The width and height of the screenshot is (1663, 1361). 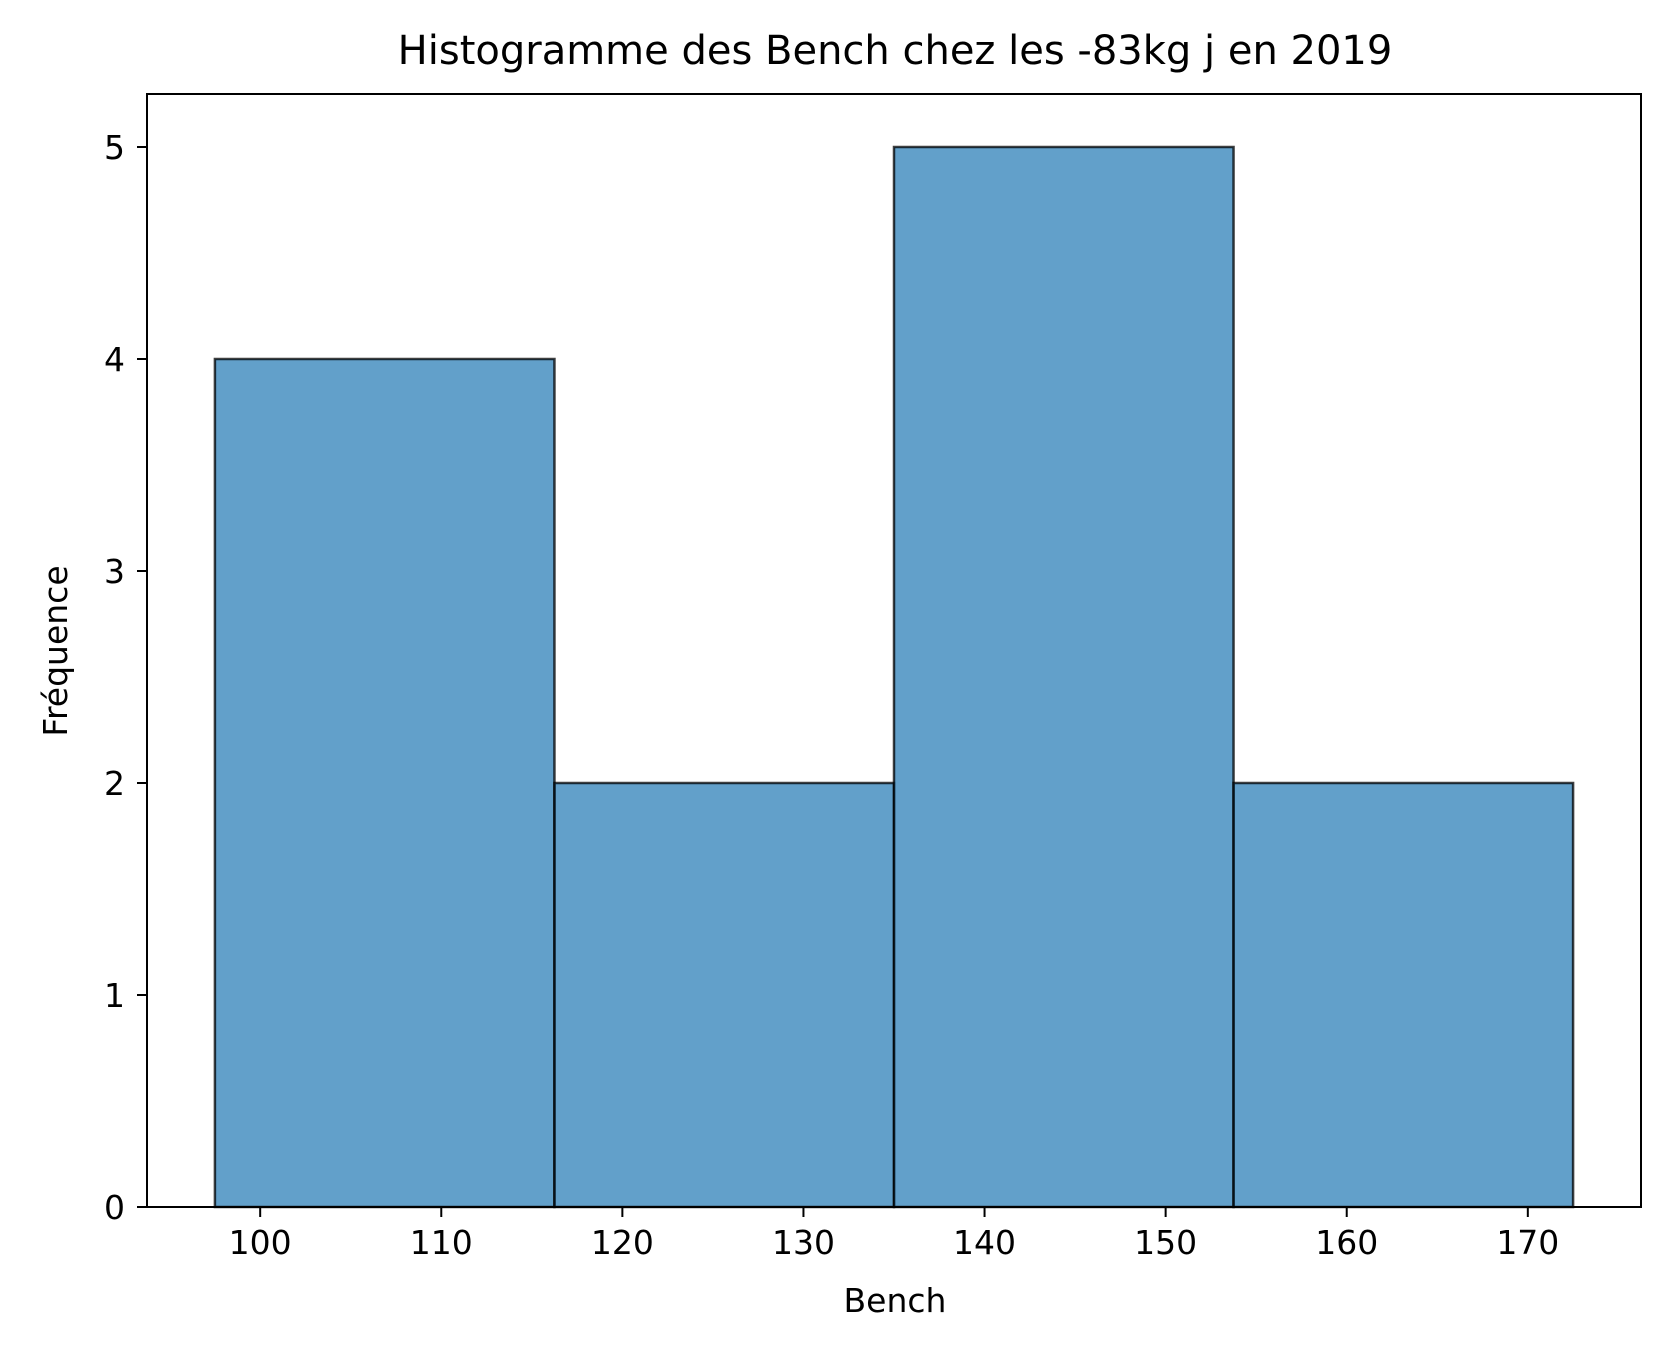 What do you see at coordinates (984, 1242) in the screenshot?
I see `x-tick-label: 140` at bounding box center [984, 1242].